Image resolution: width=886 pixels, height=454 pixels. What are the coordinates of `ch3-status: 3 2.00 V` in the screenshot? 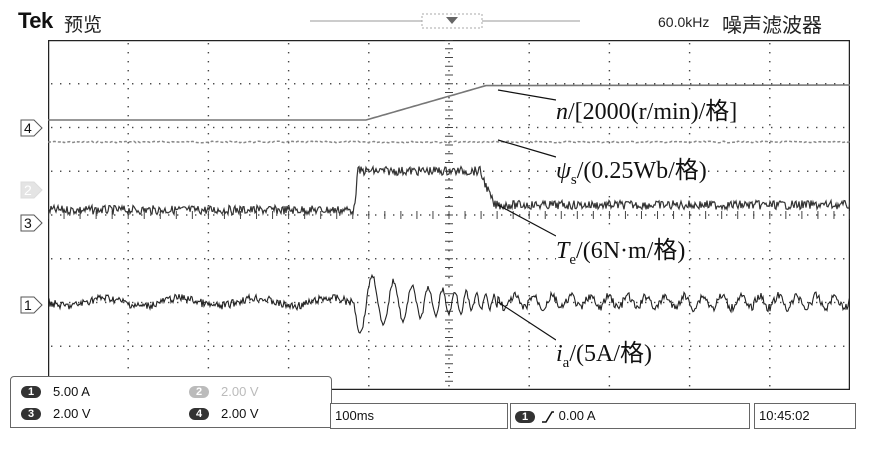 It's located at (56, 413).